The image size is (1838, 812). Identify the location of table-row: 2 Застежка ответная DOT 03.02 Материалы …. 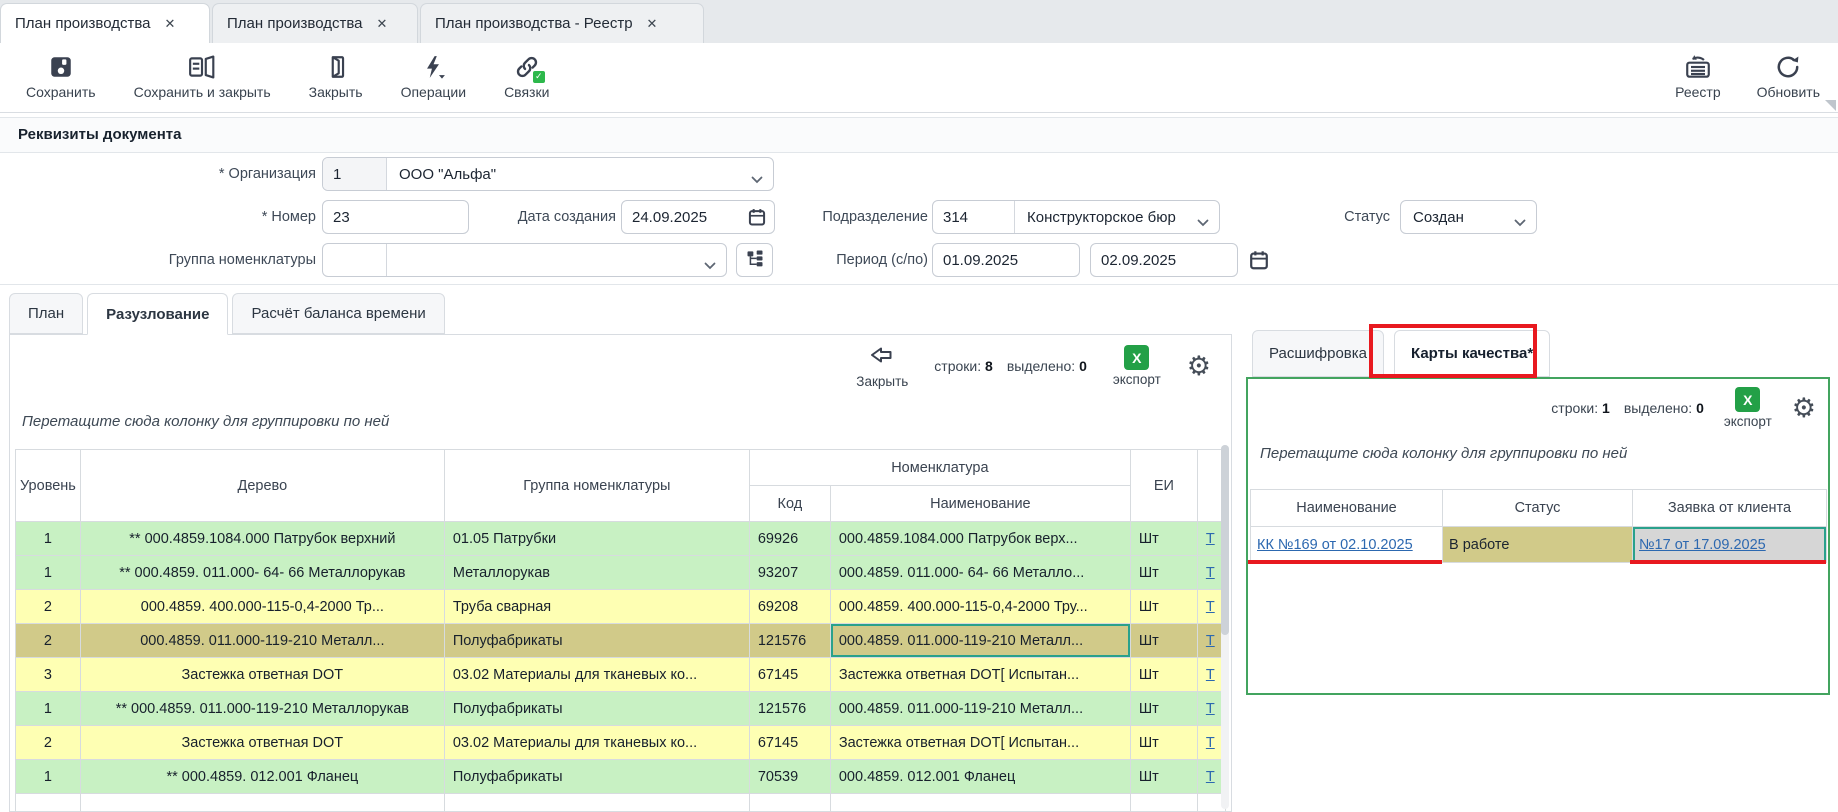
(620, 742).